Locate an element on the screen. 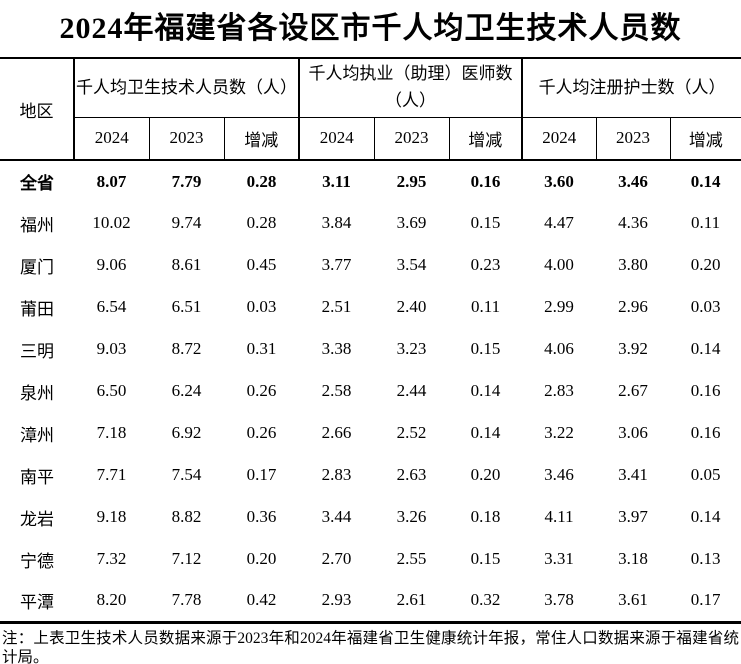 Image resolution: width=741 pixels, height=664 pixels. value-cell: 9.06 is located at coordinates (111, 264).